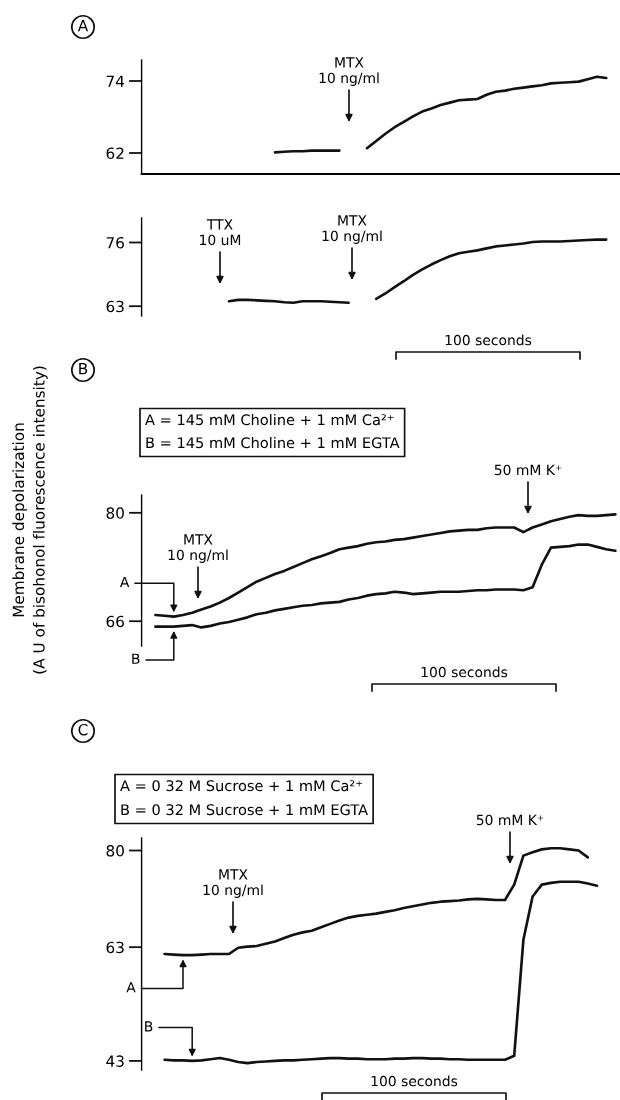 This screenshot has height=1100, width=620. I want to click on text: A = 0 32 M Sucrose + 1 mM Ca²⁺, so click(241, 786).